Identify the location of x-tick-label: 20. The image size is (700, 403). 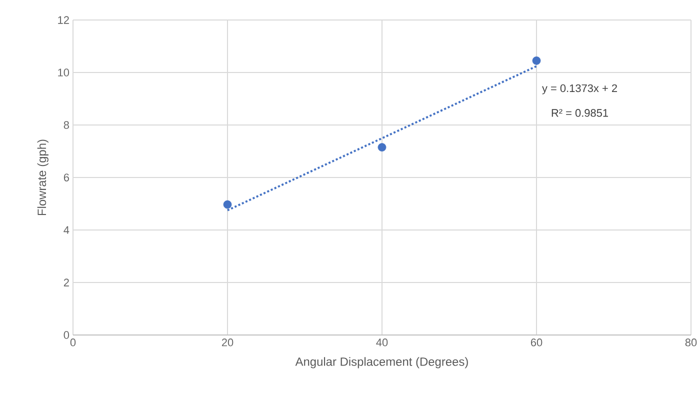
(228, 342).